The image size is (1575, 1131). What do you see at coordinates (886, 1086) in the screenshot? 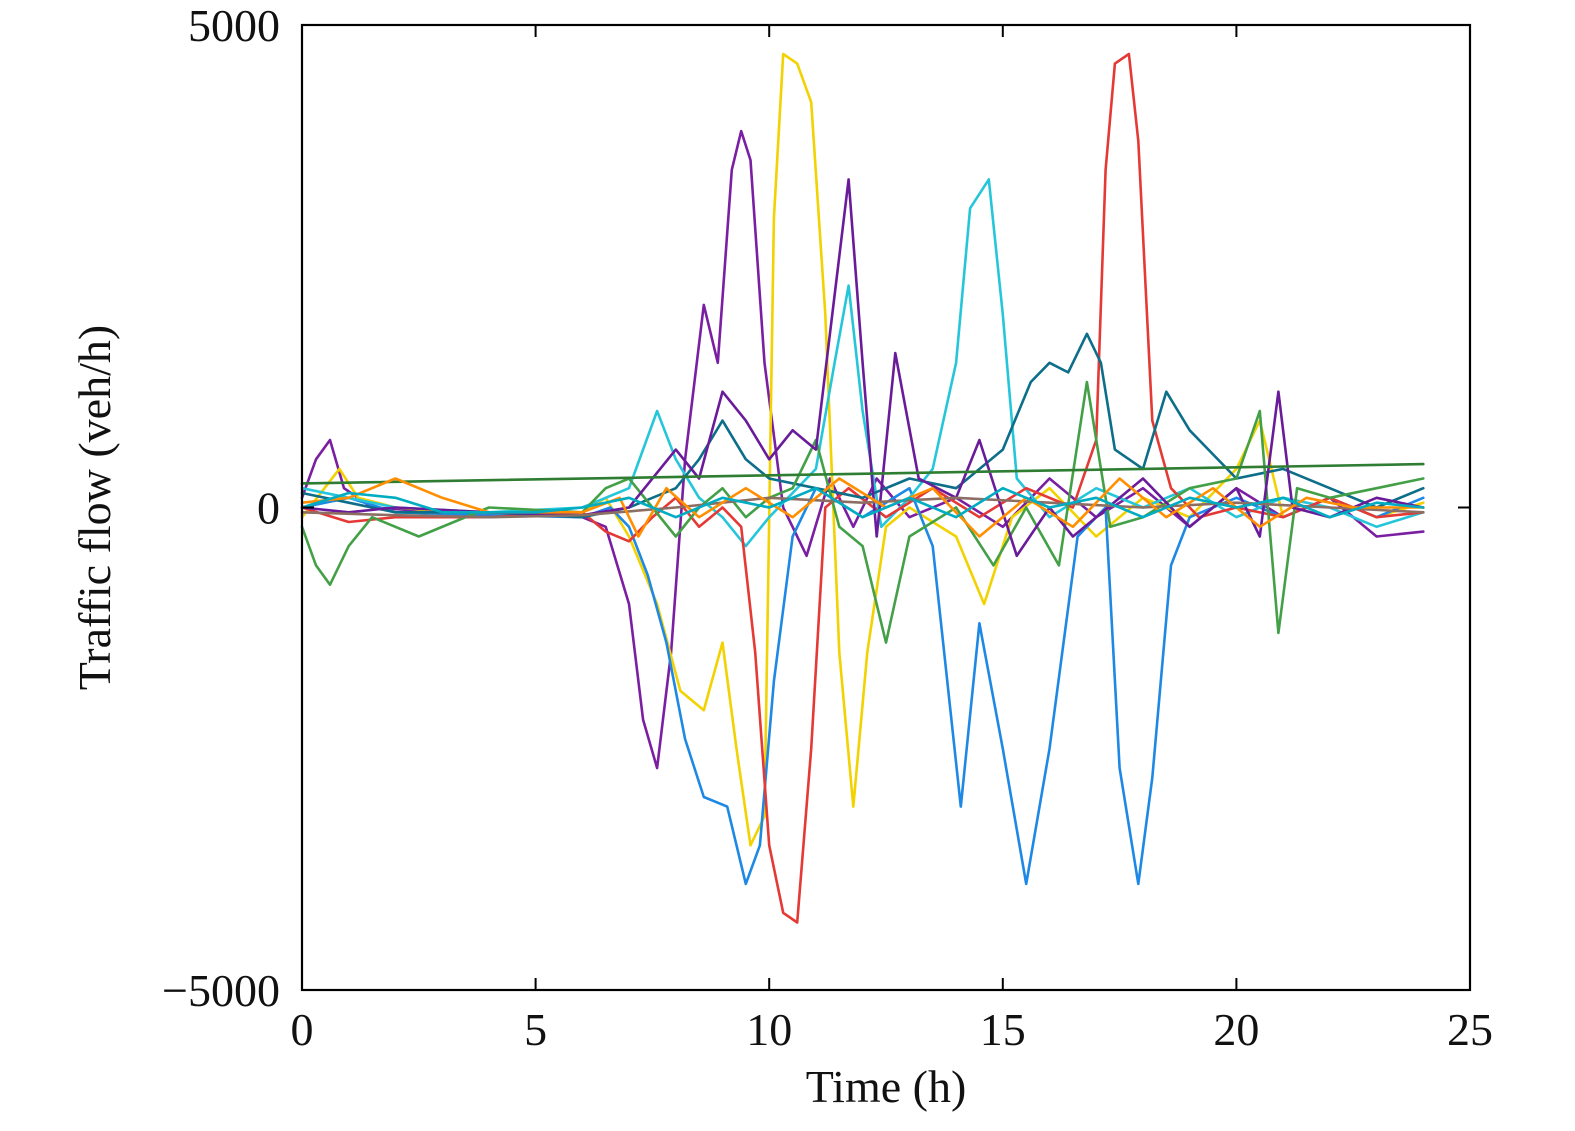
I see `x-axis-label: Time (h)` at bounding box center [886, 1086].